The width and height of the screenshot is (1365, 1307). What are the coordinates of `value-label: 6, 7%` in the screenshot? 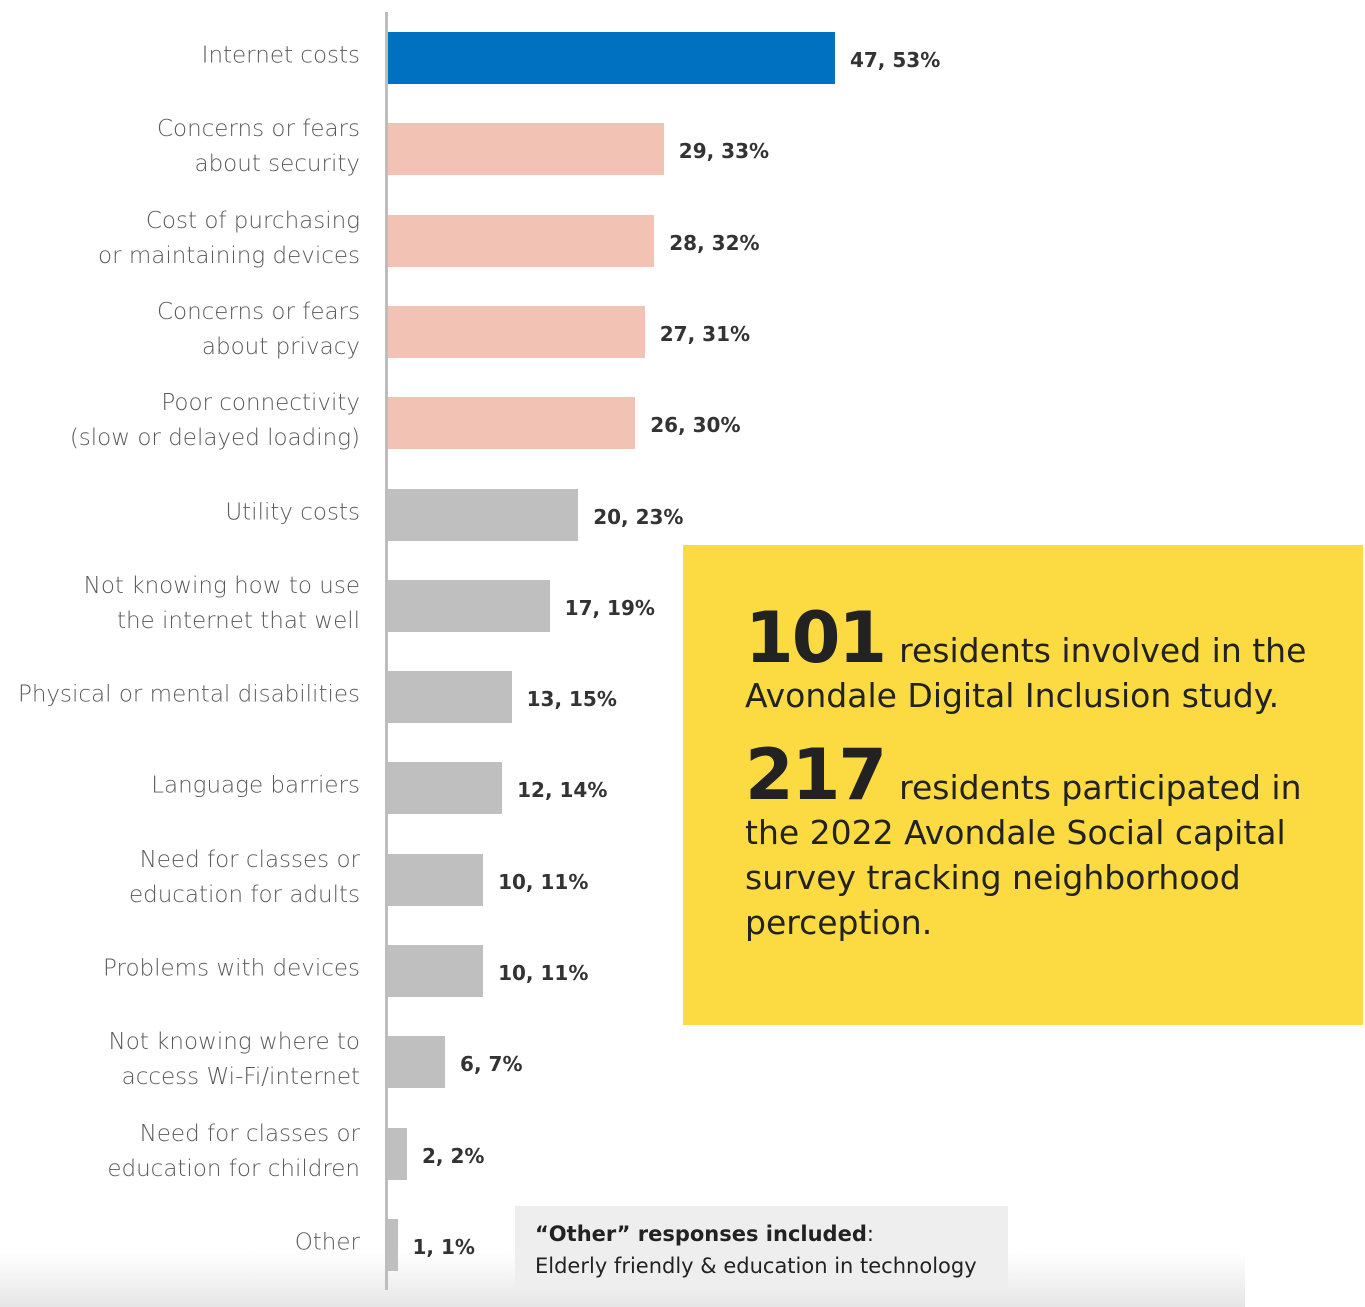 It's located at (491, 1064).